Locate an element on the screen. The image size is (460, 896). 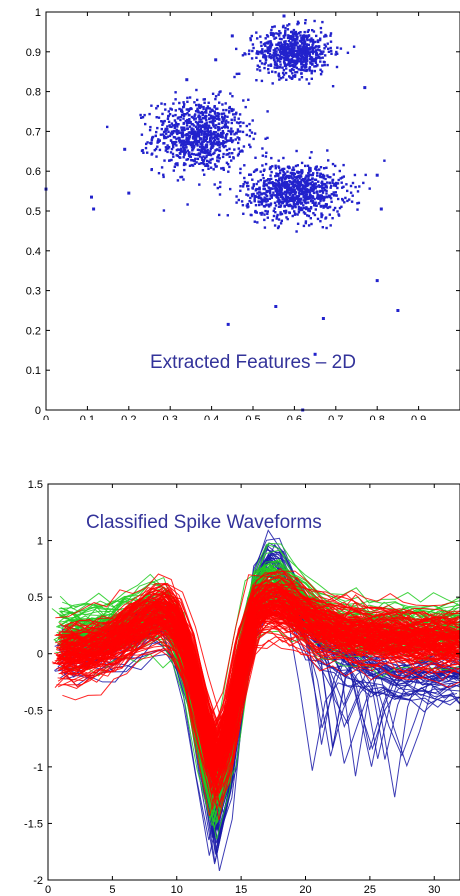
scatter-x-tick-label: 0.4 is located at coordinates (211, 417).